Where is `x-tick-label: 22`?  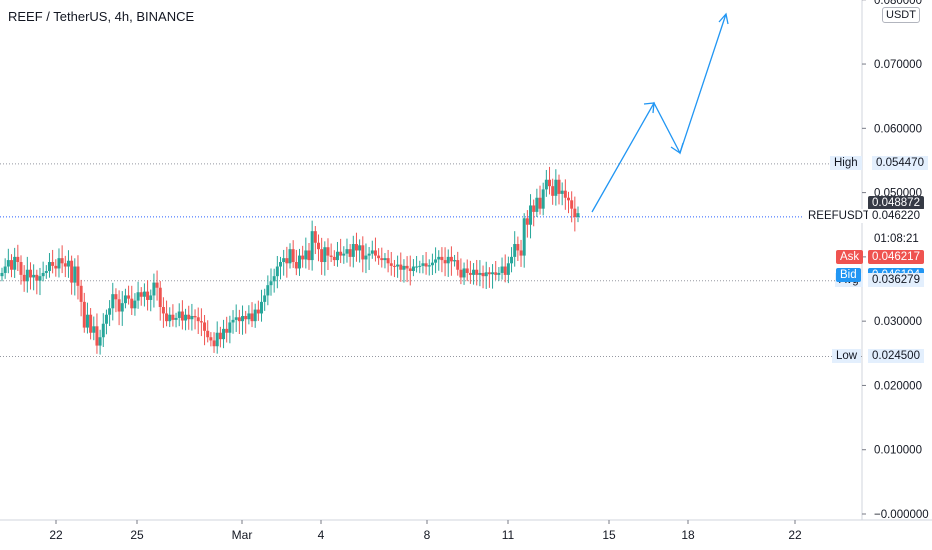 x-tick-label: 22 is located at coordinates (795, 535).